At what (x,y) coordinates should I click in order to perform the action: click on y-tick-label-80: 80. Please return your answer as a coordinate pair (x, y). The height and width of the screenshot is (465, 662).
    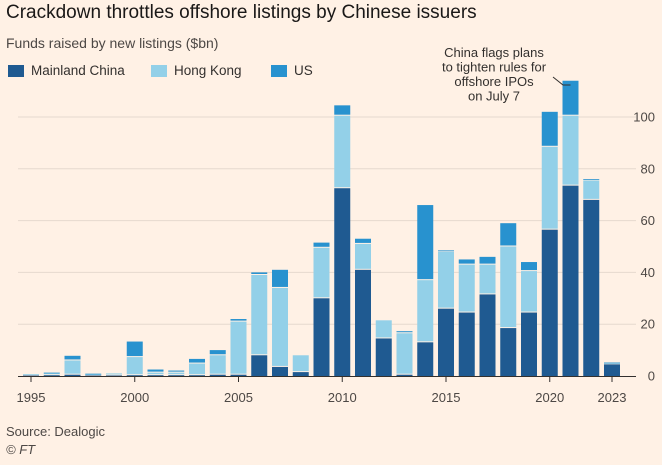
    Looking at the image, I should click on (648, 168).